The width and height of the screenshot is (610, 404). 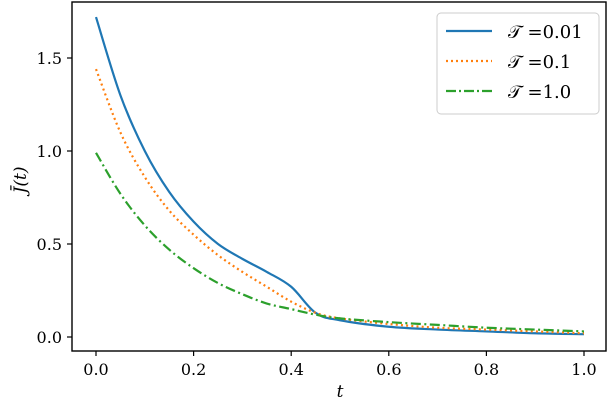 What do you see at coordinates (20, 182) in the screenshot?
I see `y-axis-label: J̄(t)` at bounding box center [20, 182].